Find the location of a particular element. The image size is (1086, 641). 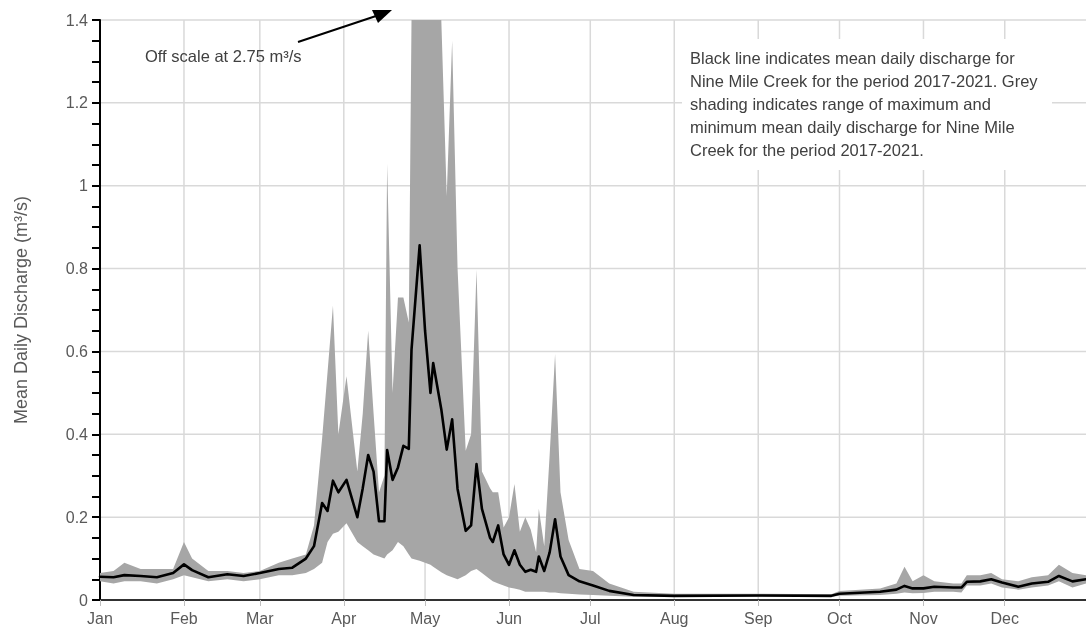

y-tick-label: 0.6 is located at coordinates (77, 351).